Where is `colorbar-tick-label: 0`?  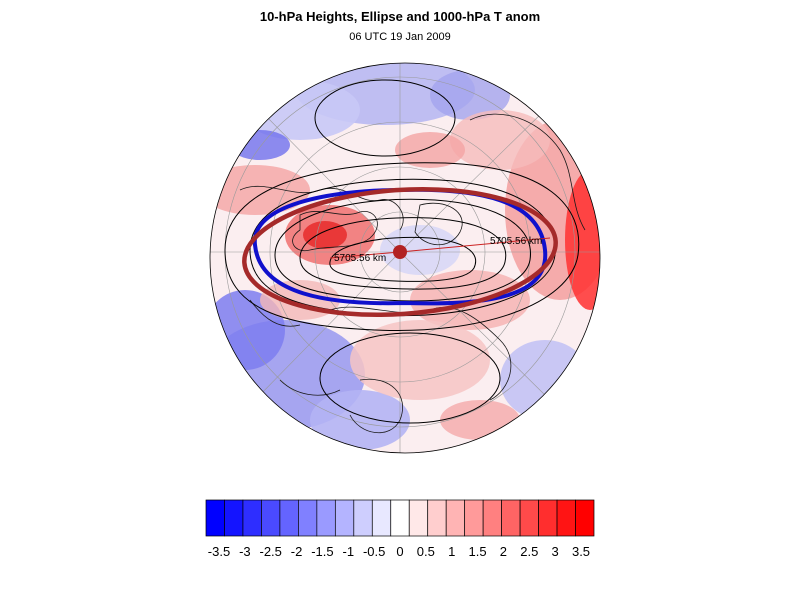 colorbar-tick-label: 0 is located at coordinates (400, 551).